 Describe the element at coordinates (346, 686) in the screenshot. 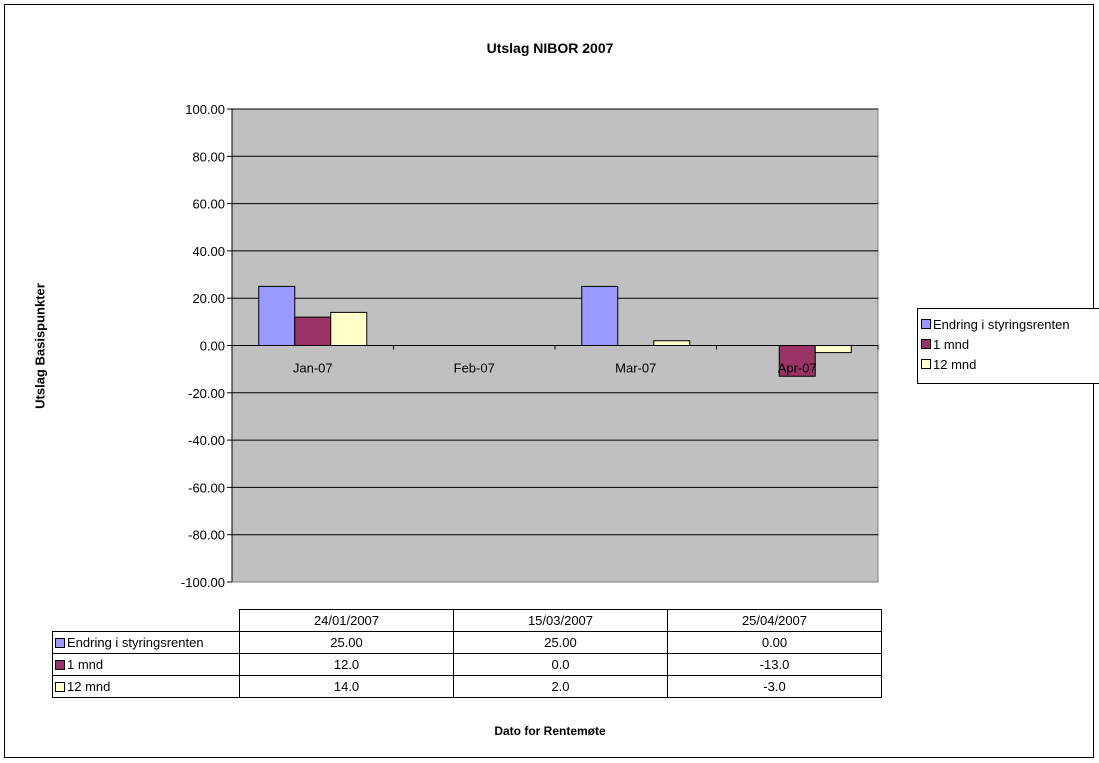

I see `data-table-cell: 14.0` at that location.